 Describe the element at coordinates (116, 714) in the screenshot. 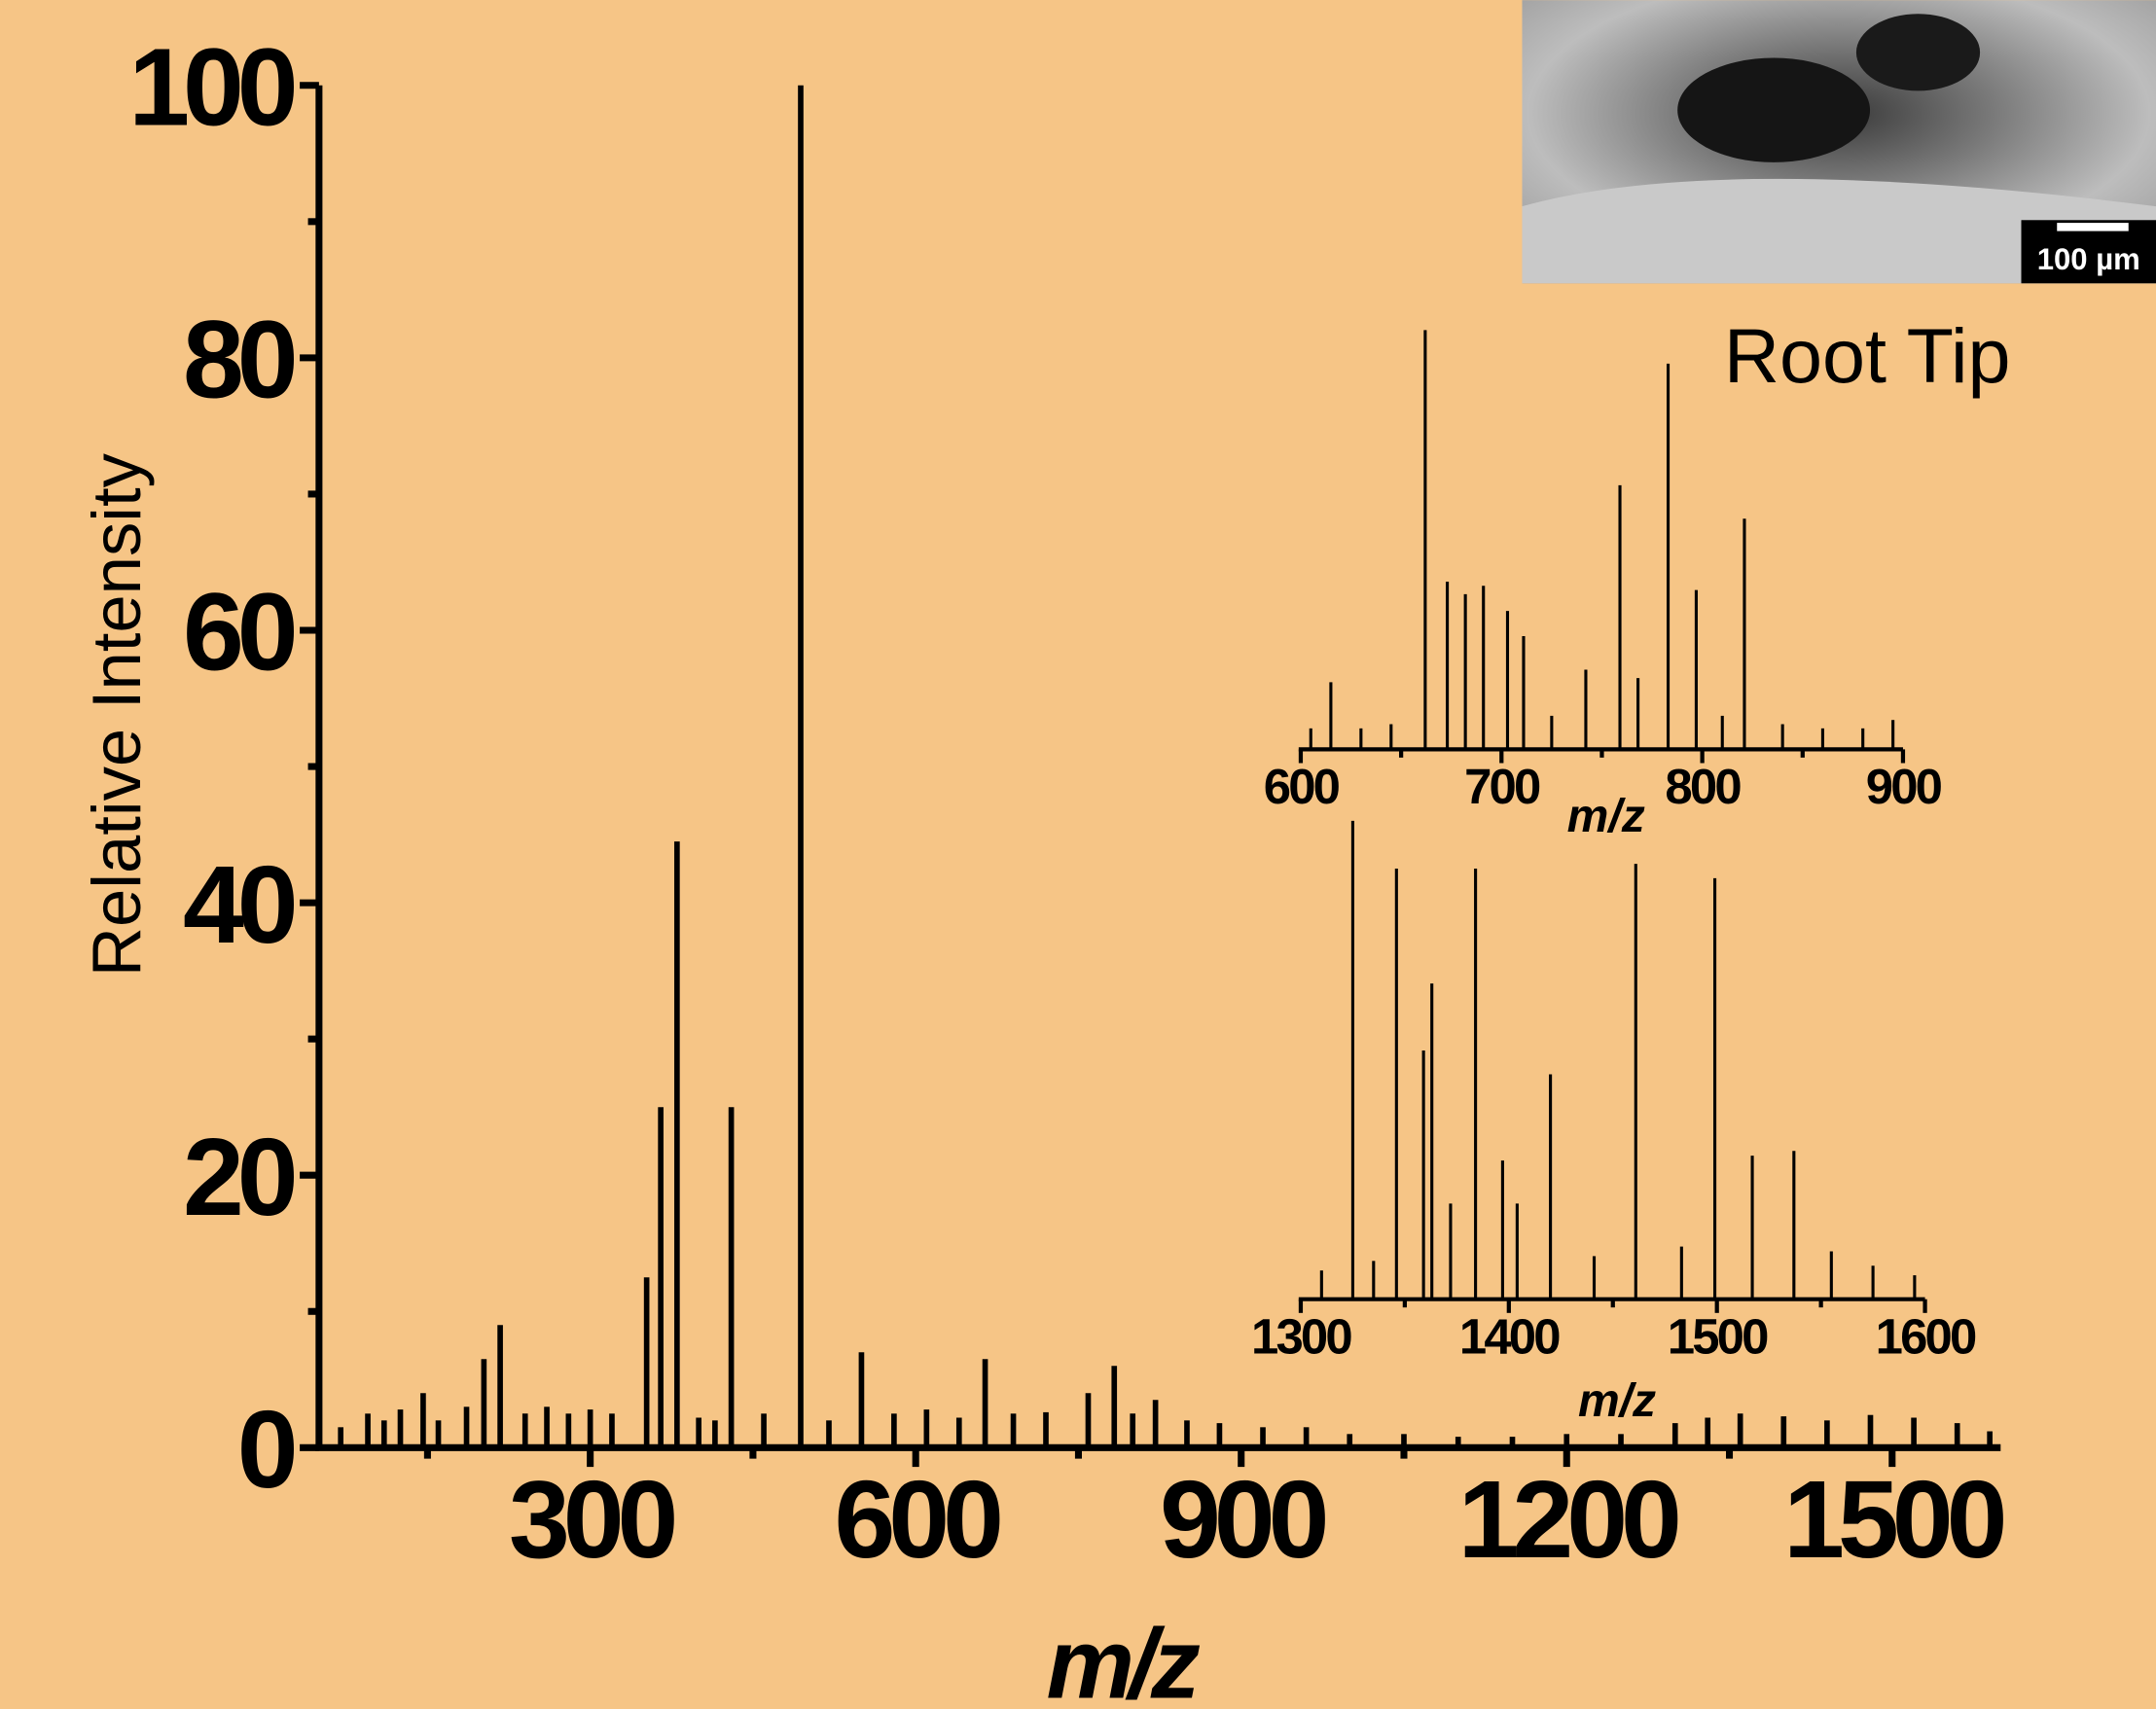

I see `y-axis-title: Relative Intensity` at that location.